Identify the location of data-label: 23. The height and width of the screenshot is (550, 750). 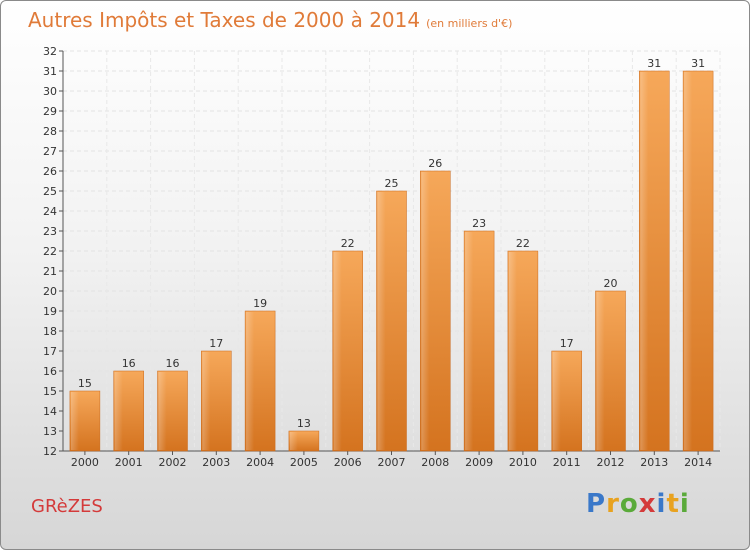
(479, 223).